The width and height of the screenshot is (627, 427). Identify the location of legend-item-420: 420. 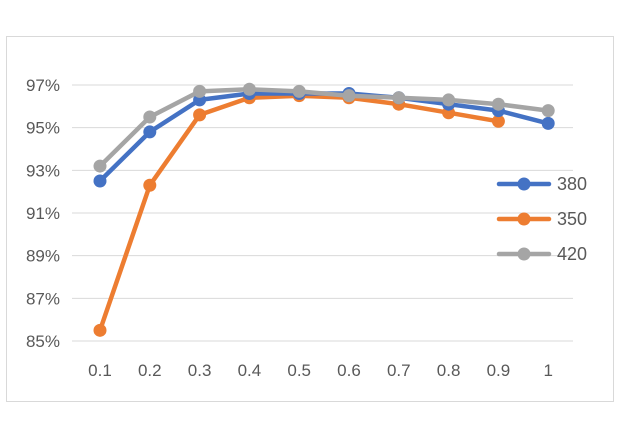
(541, 254).